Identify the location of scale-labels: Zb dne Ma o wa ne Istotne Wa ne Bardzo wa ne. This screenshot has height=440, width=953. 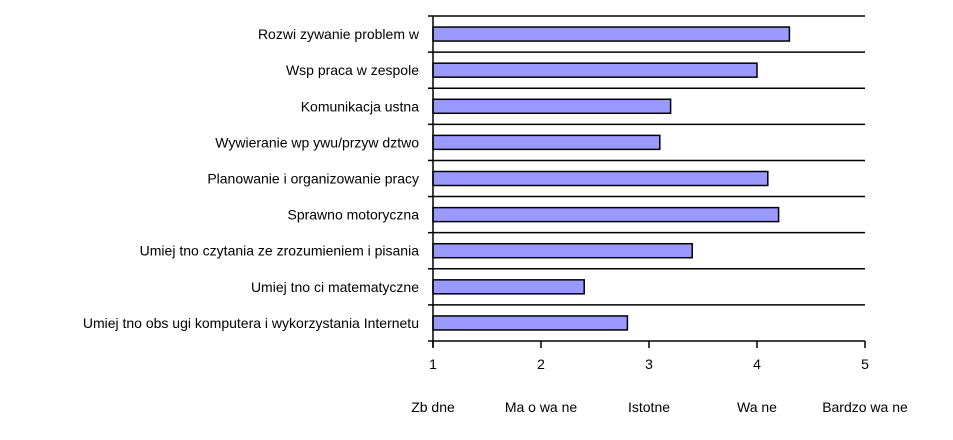
(659, 407).